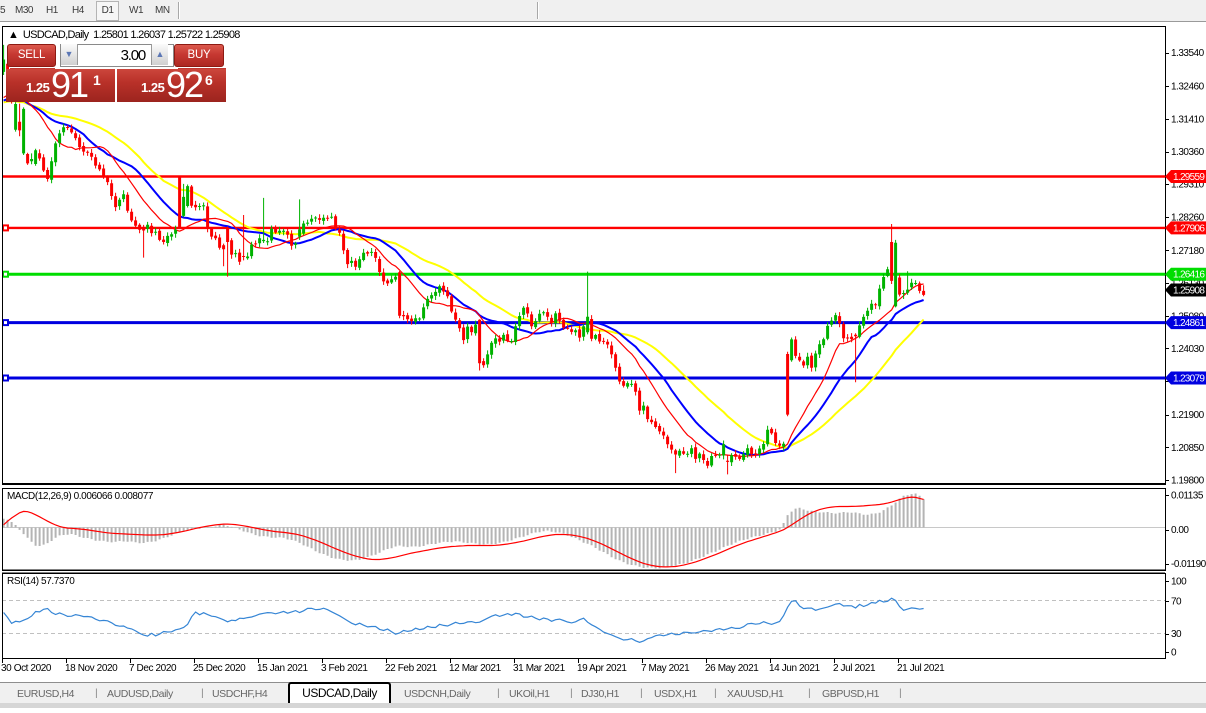  What do you see at coordinates (1188, 448) in the screenshot?
I see `svg-text: 1.20850` at bounding box center [1188, 448].